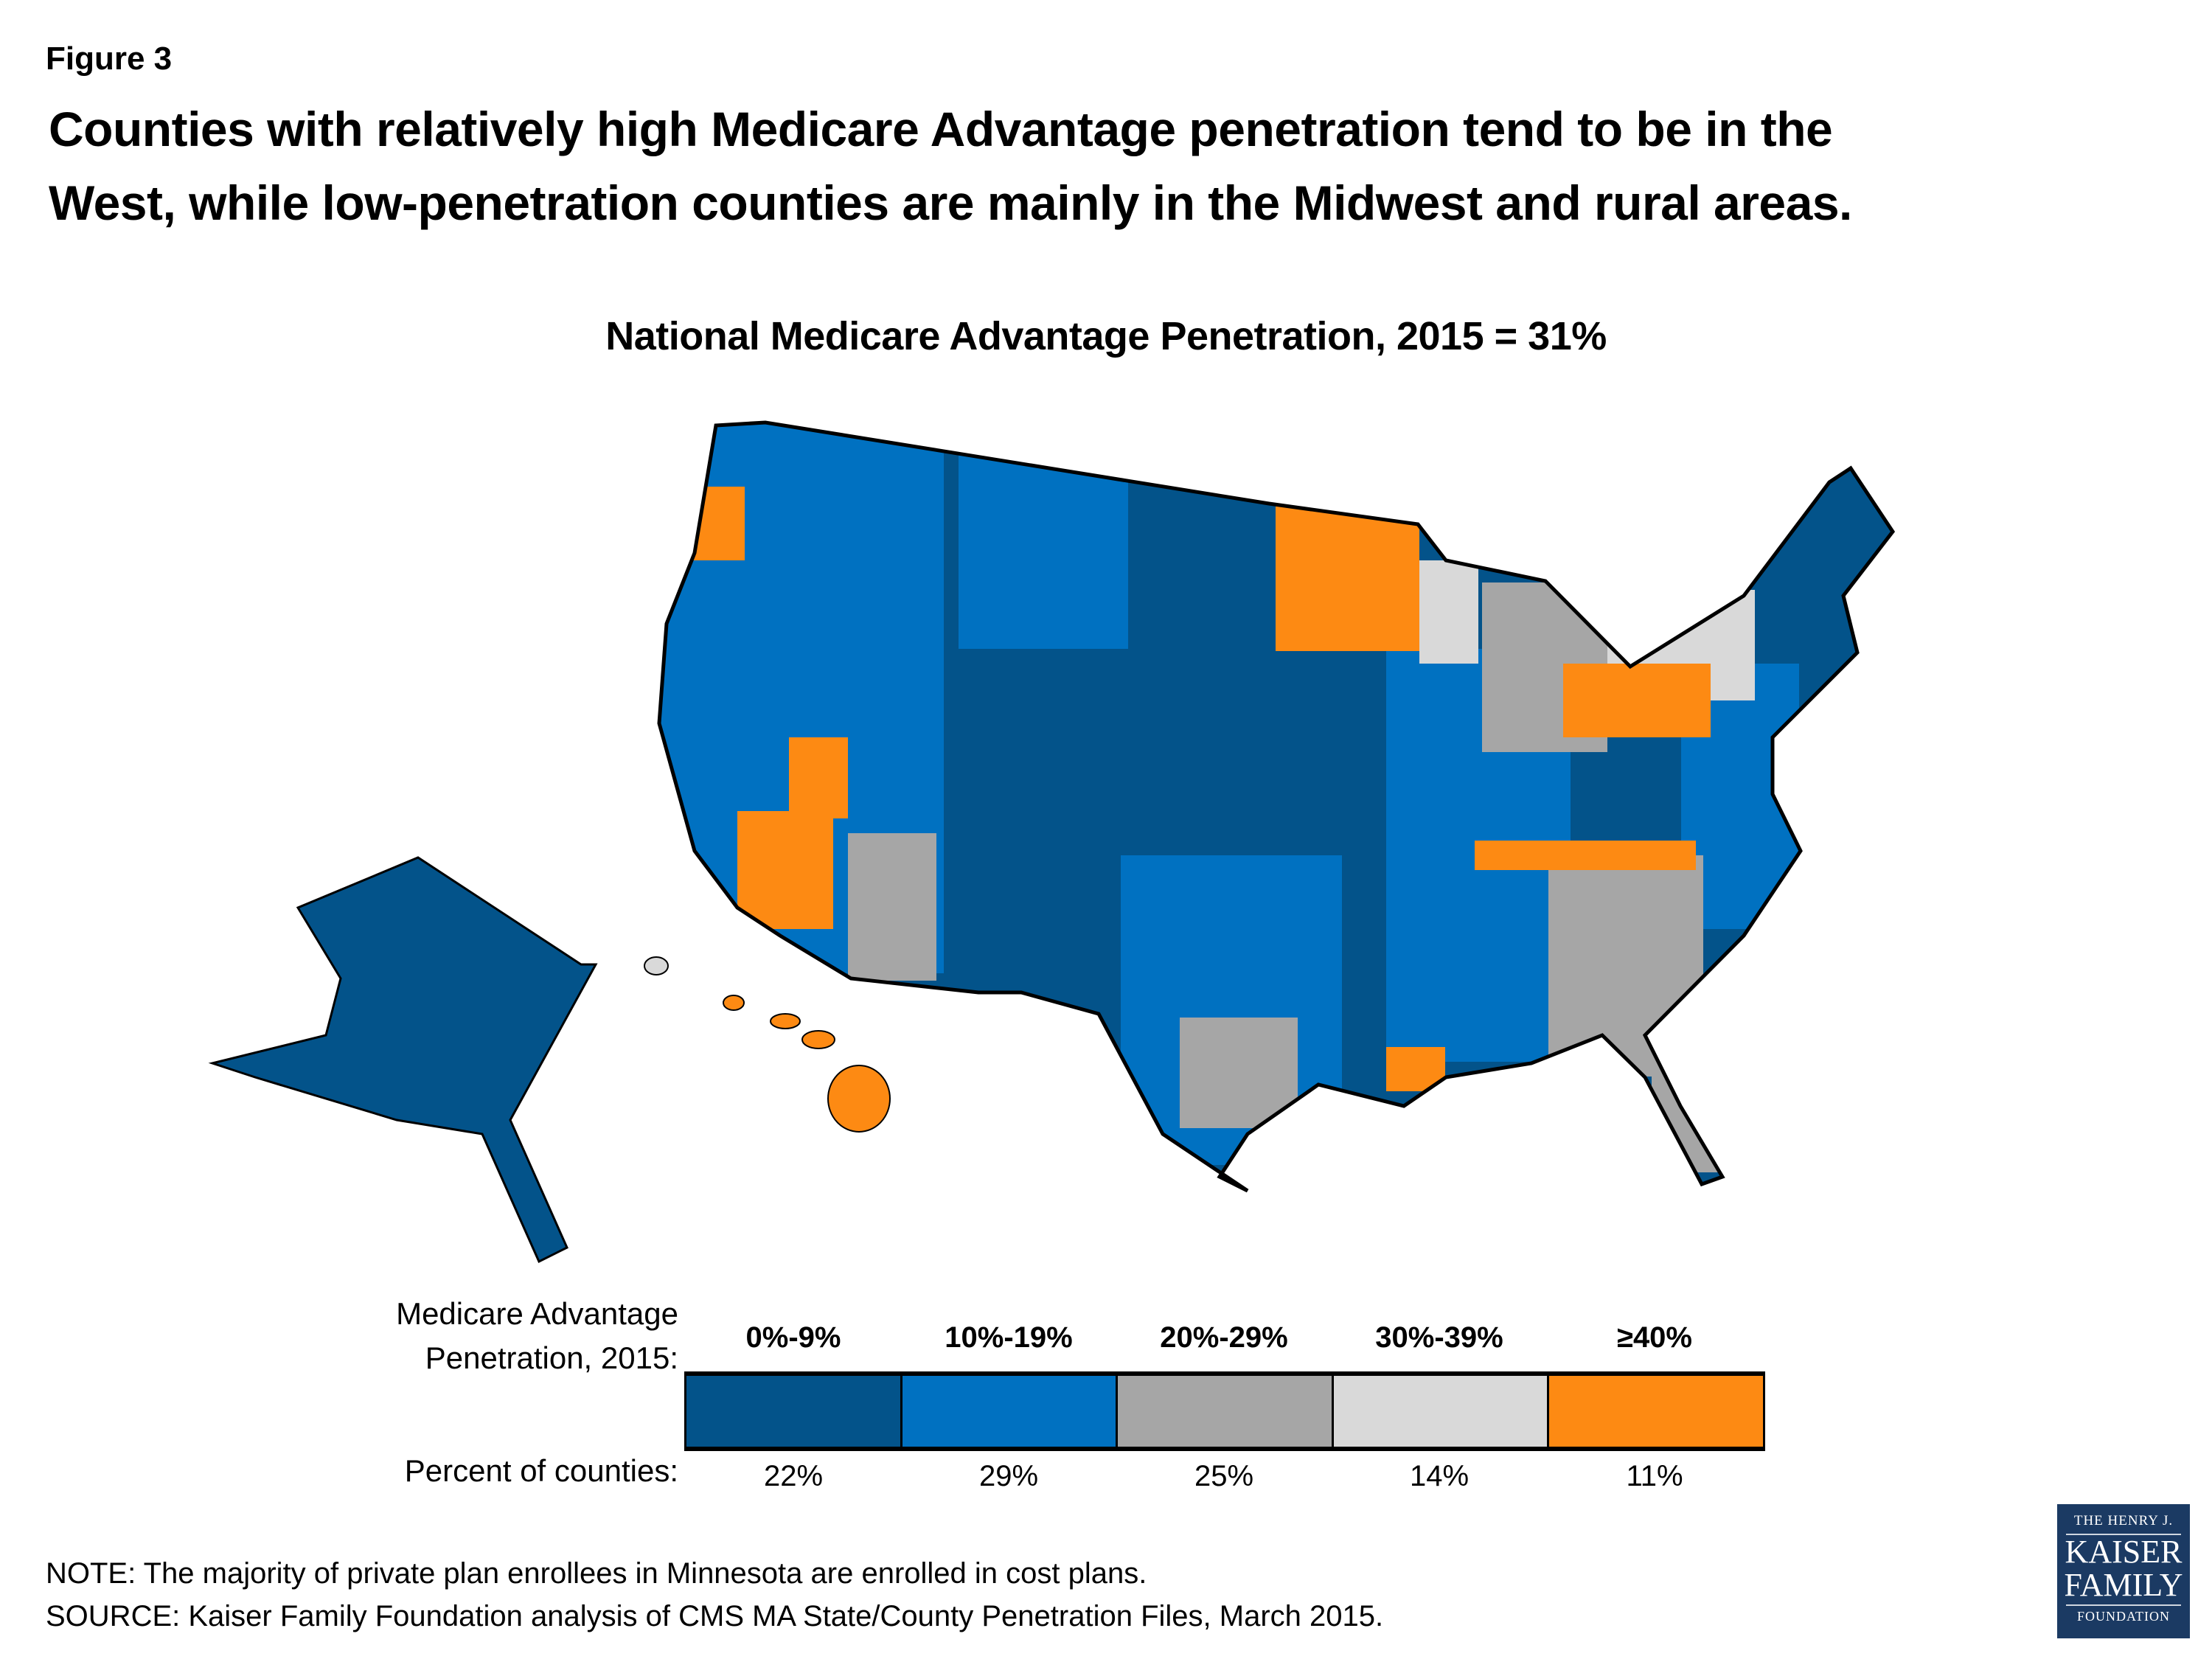 This screenshot has width=2212, height=1659. Describe the element at coordinates (793, 1476) in the screenshot. I see `legend-percent: 22%` at that location.